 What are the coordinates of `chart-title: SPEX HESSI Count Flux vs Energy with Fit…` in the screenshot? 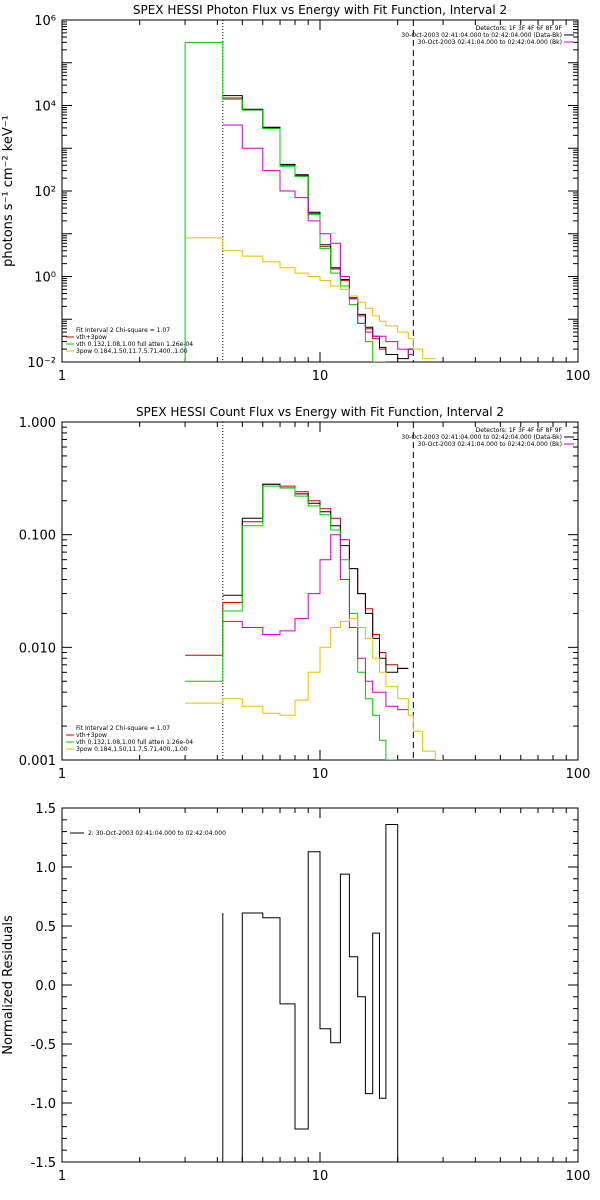 It's located at (320, 412).